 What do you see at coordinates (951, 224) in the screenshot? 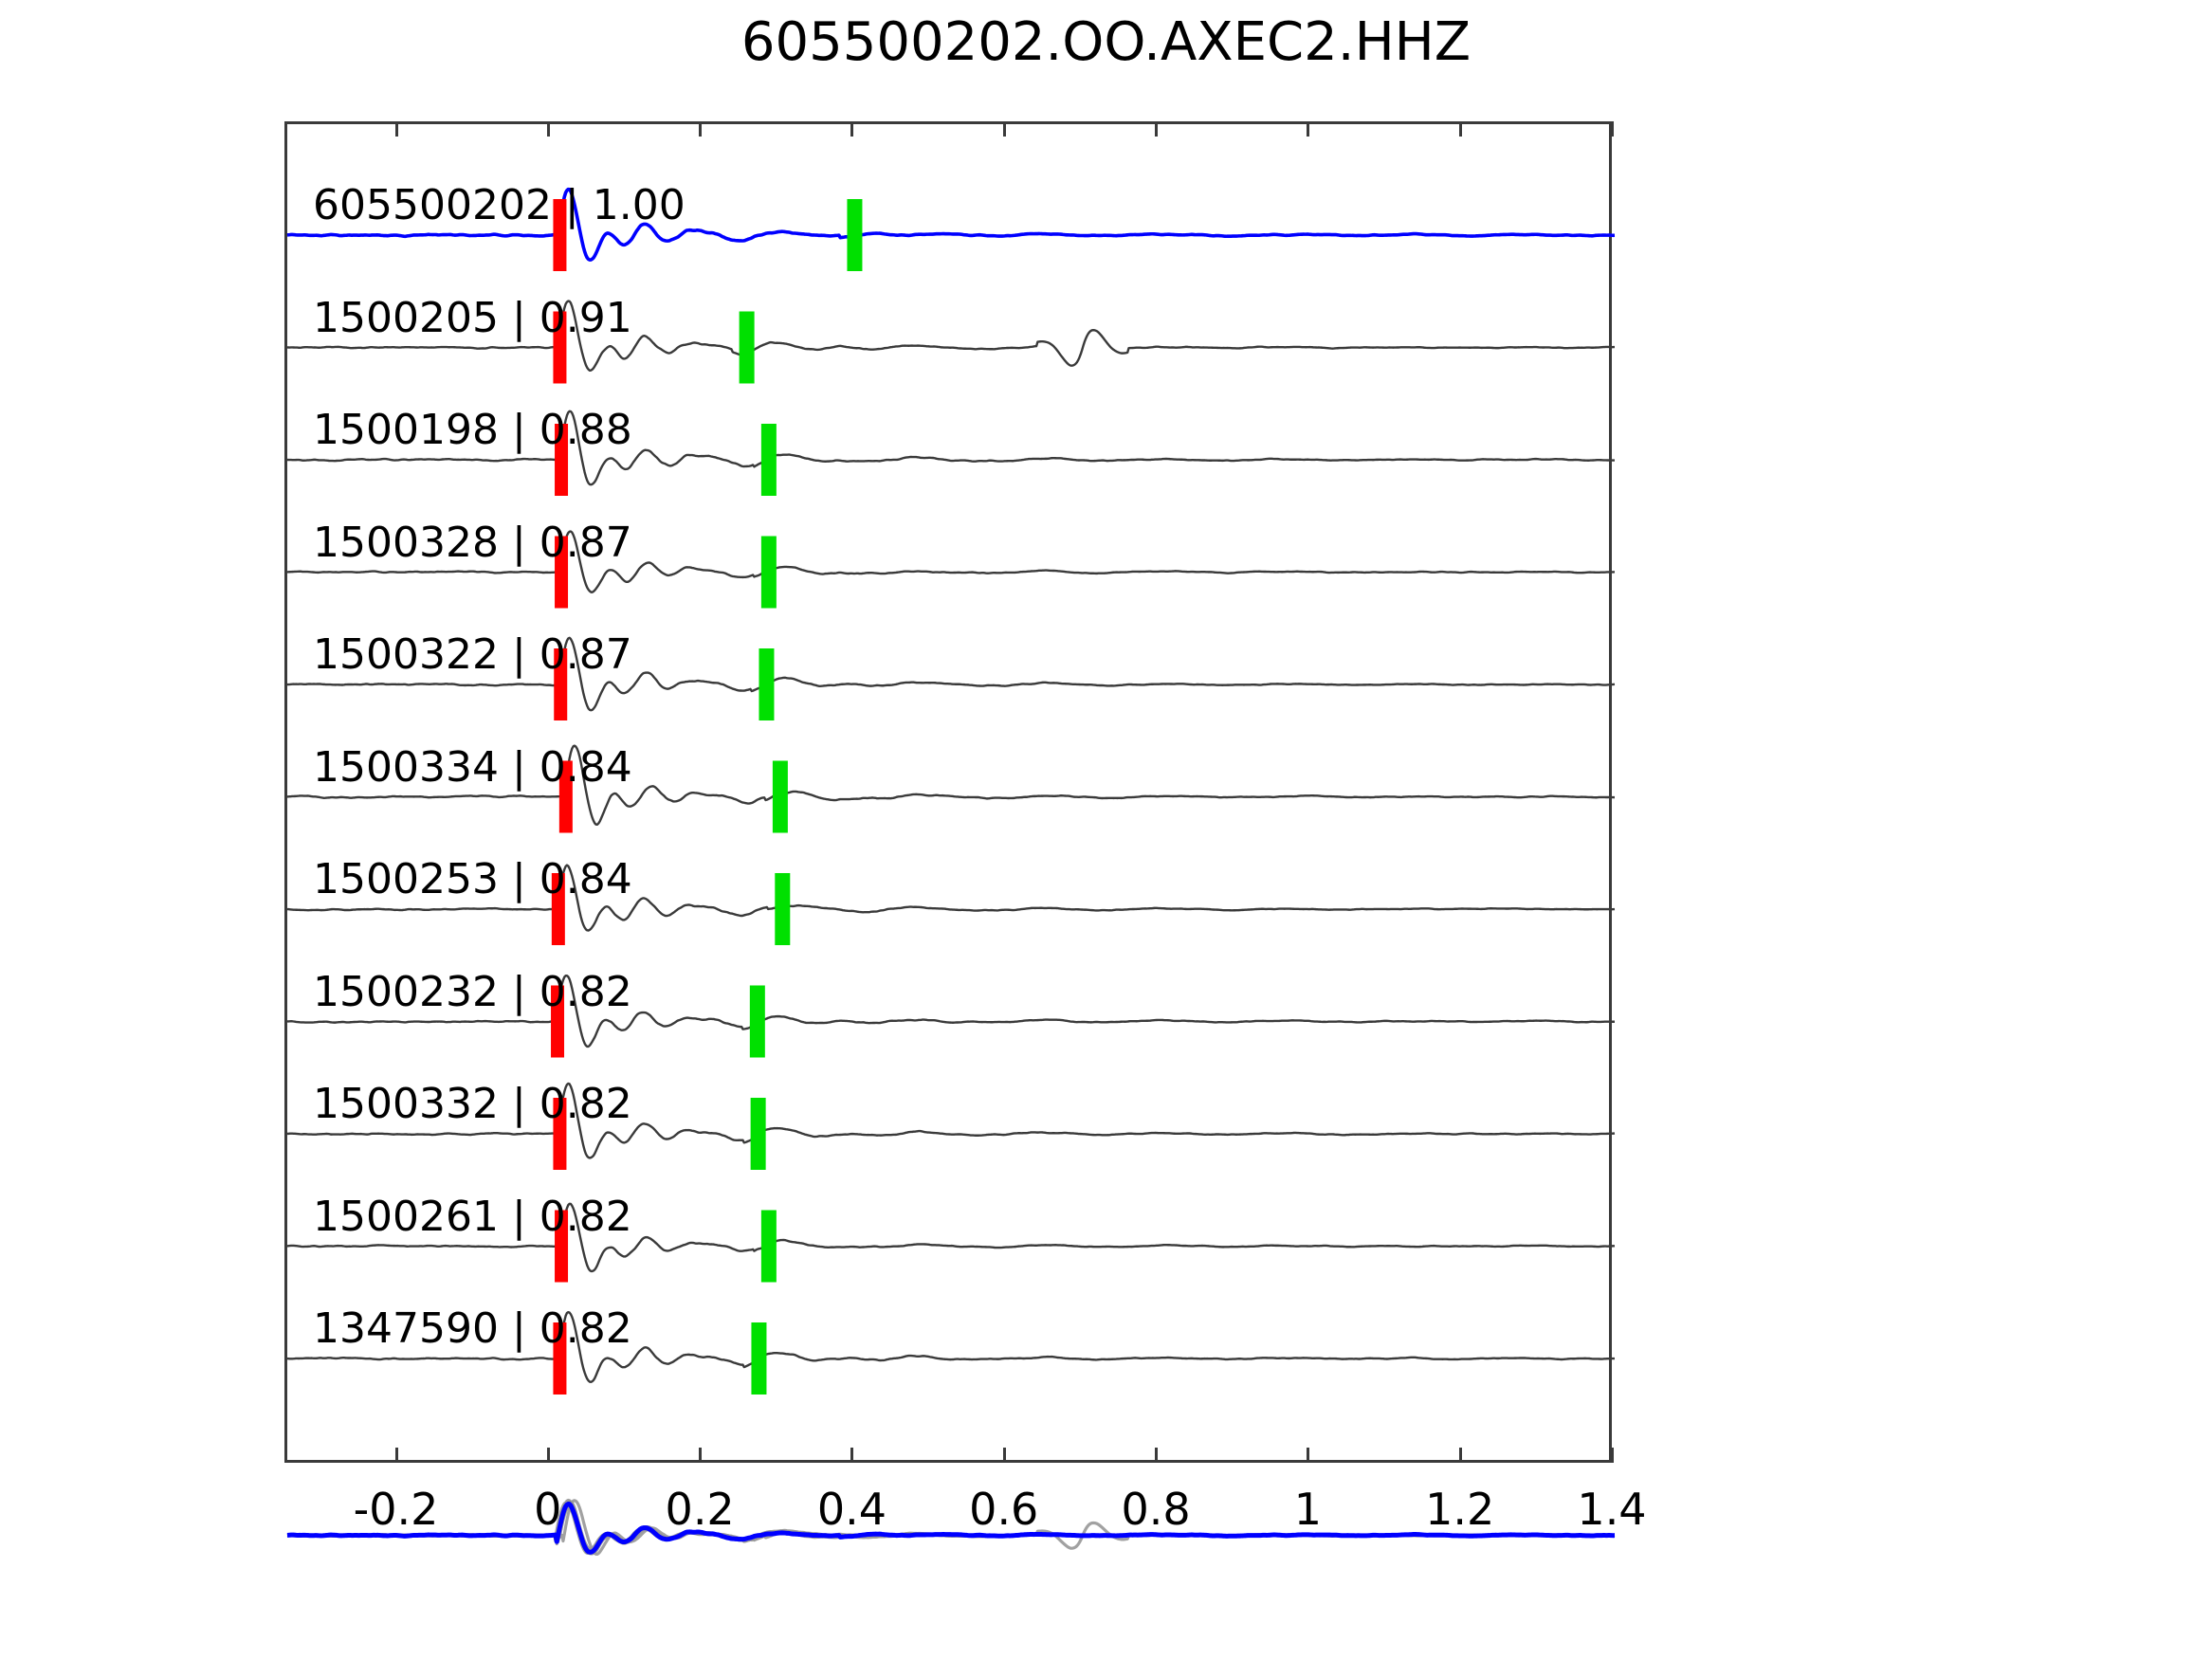
I see `reference-waveform` at bounding box center [951, 224].